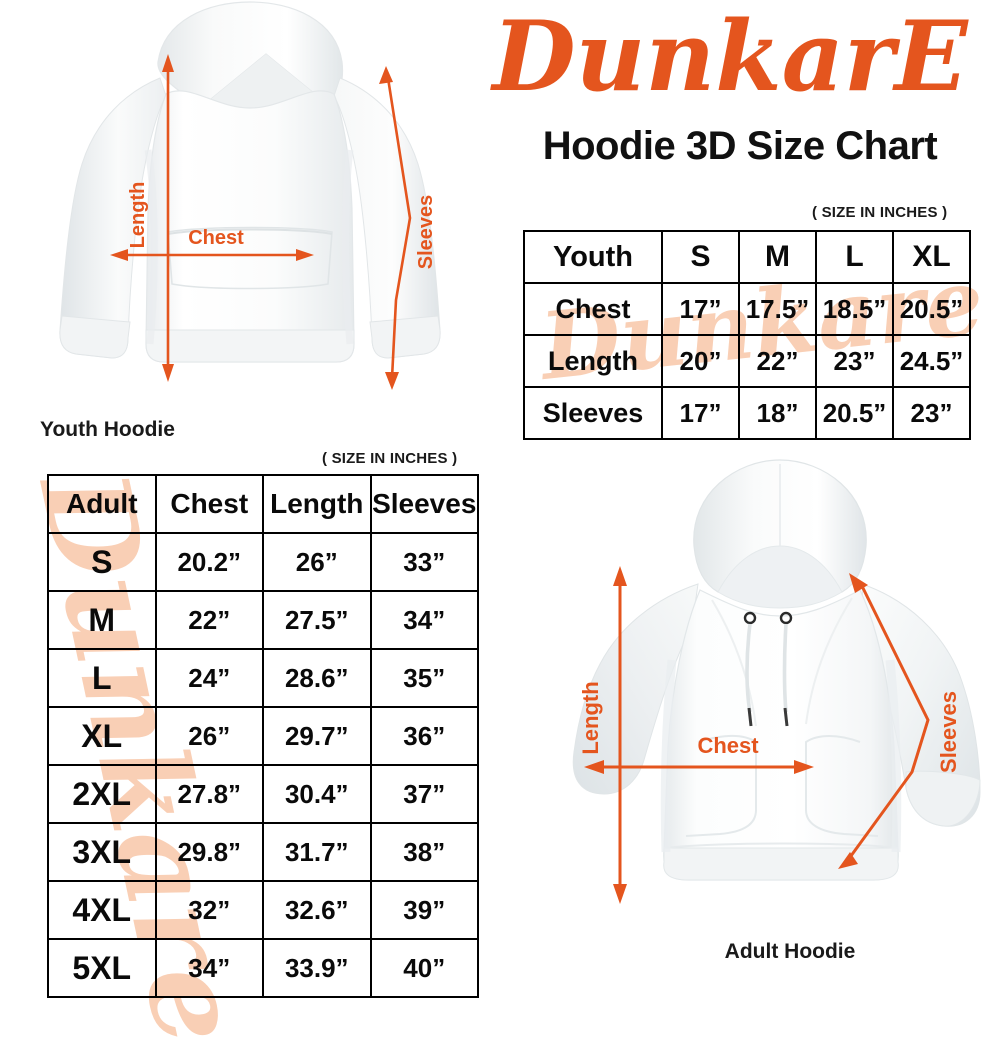 The image size is (1000, 1056). I want to click on youth-length-xl: 24.5”, so click(931, 361).